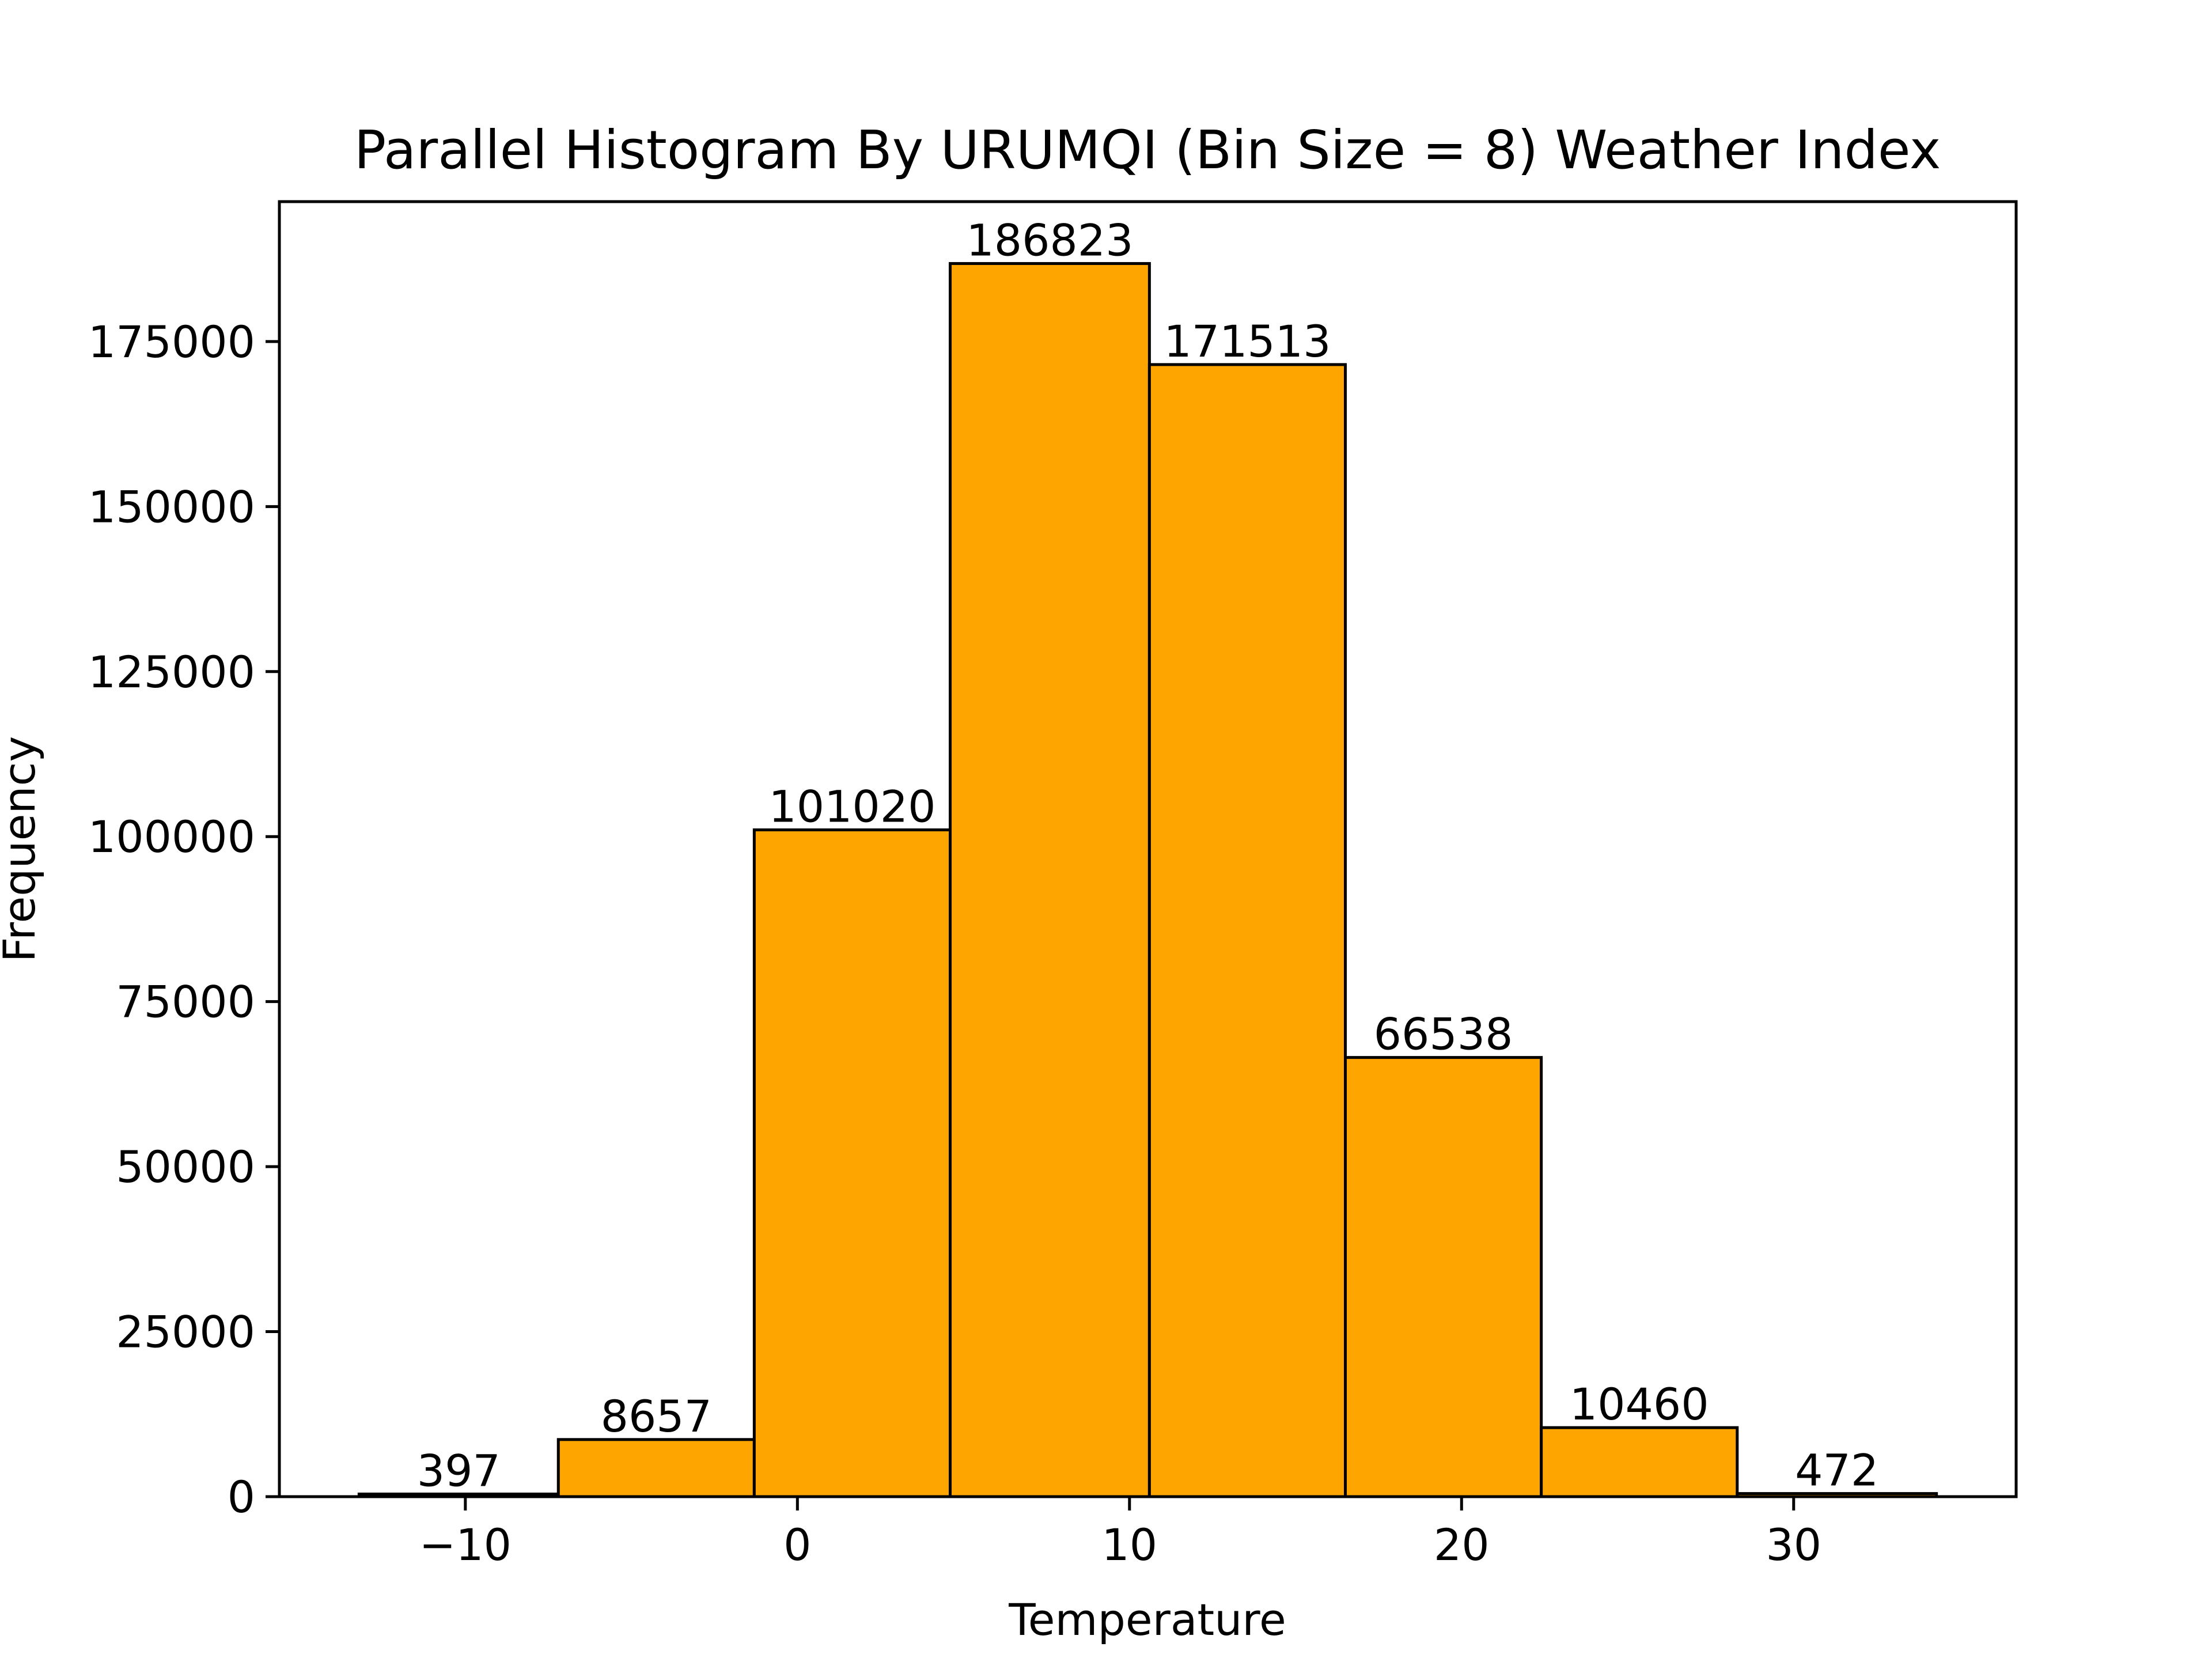  Describe the element at coordinates (185, 1166) in the screenshot. I see `y-tick-label: 50000` at that location.